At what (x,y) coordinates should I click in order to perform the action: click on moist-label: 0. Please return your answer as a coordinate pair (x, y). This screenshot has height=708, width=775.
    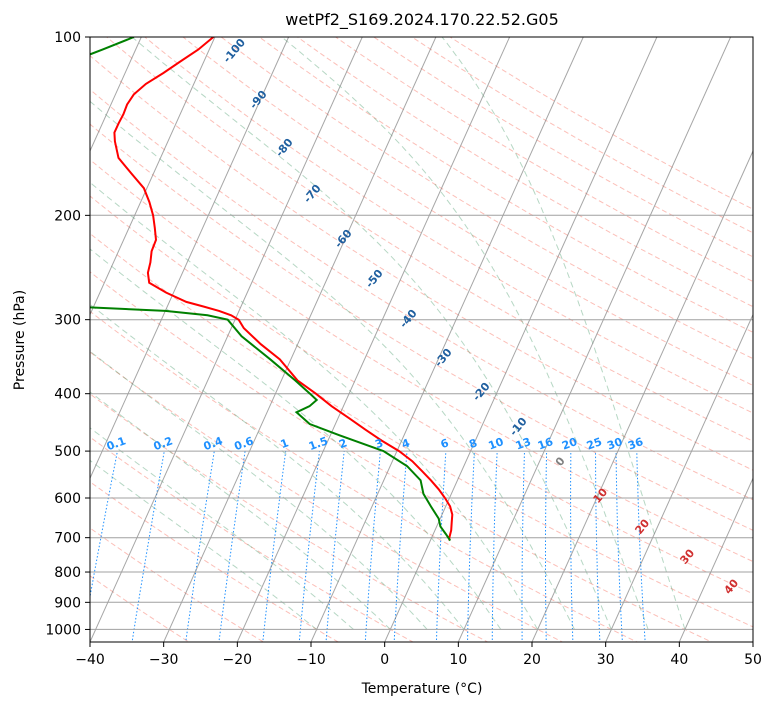
    Looking at the image, I should click on (560, 461).